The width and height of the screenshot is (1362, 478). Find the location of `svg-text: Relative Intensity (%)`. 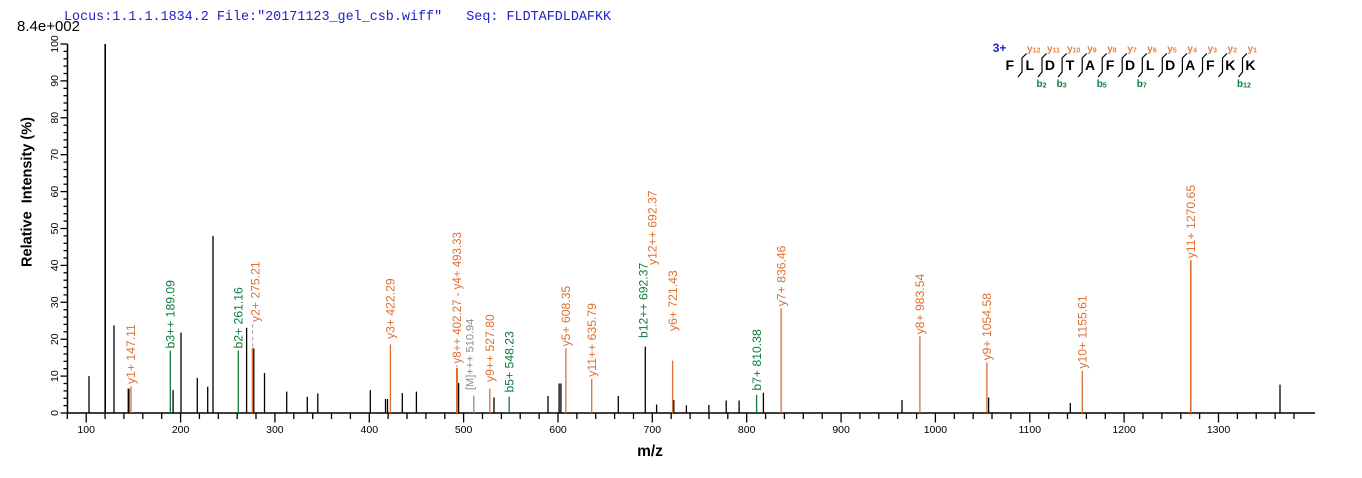

svg-text: Relative Intensity (%) is located at coordinates (28, 192).